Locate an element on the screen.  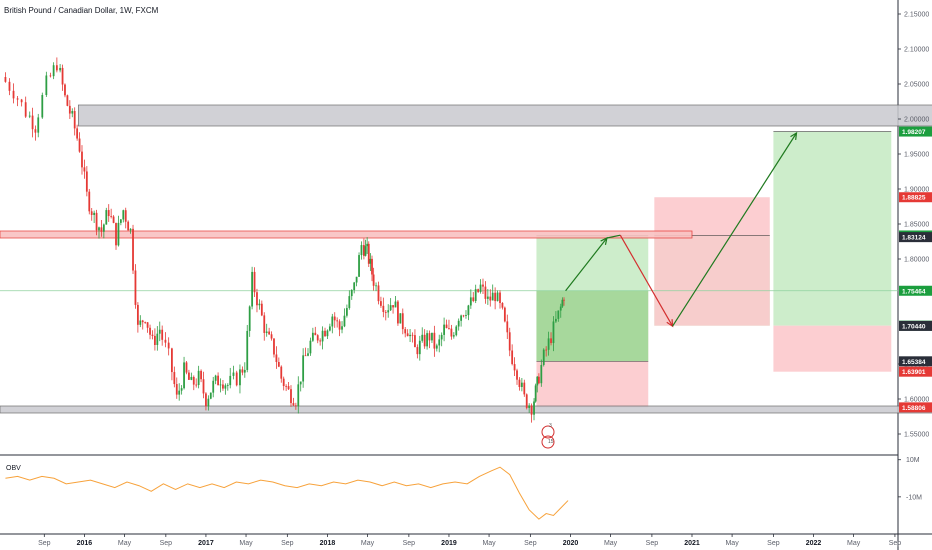
price-tick-label: 1.90000 is located at coordinates (916, 190).